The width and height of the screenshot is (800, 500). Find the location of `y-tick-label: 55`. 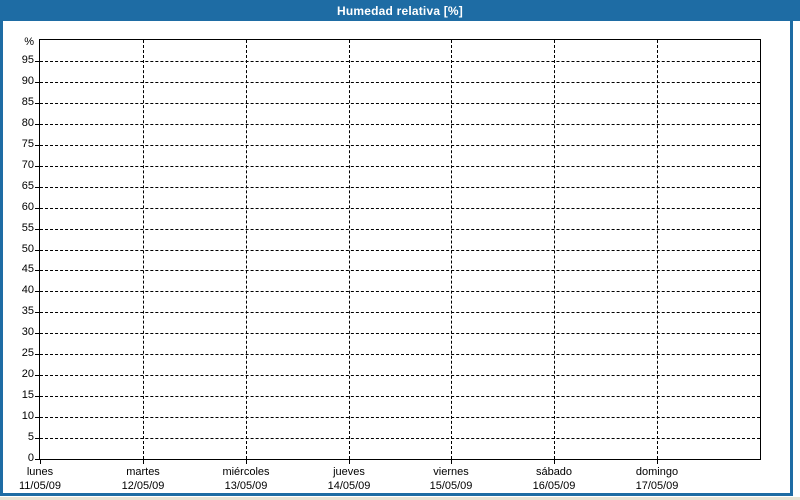

y-tick-label: 55 is located at coordinates (27, 228).